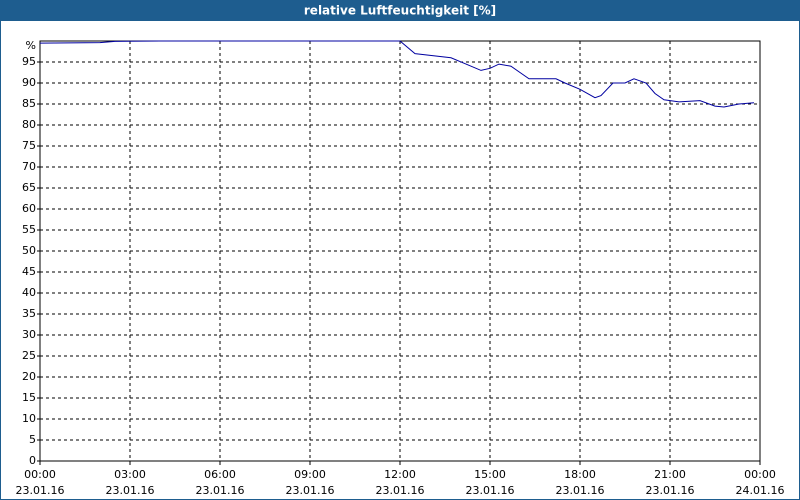 The height and width of the screenshot is (500, 800). Describe the element at coordinates (29, 250) in the screenshot. I see `y-tick-label: 50` at that location.